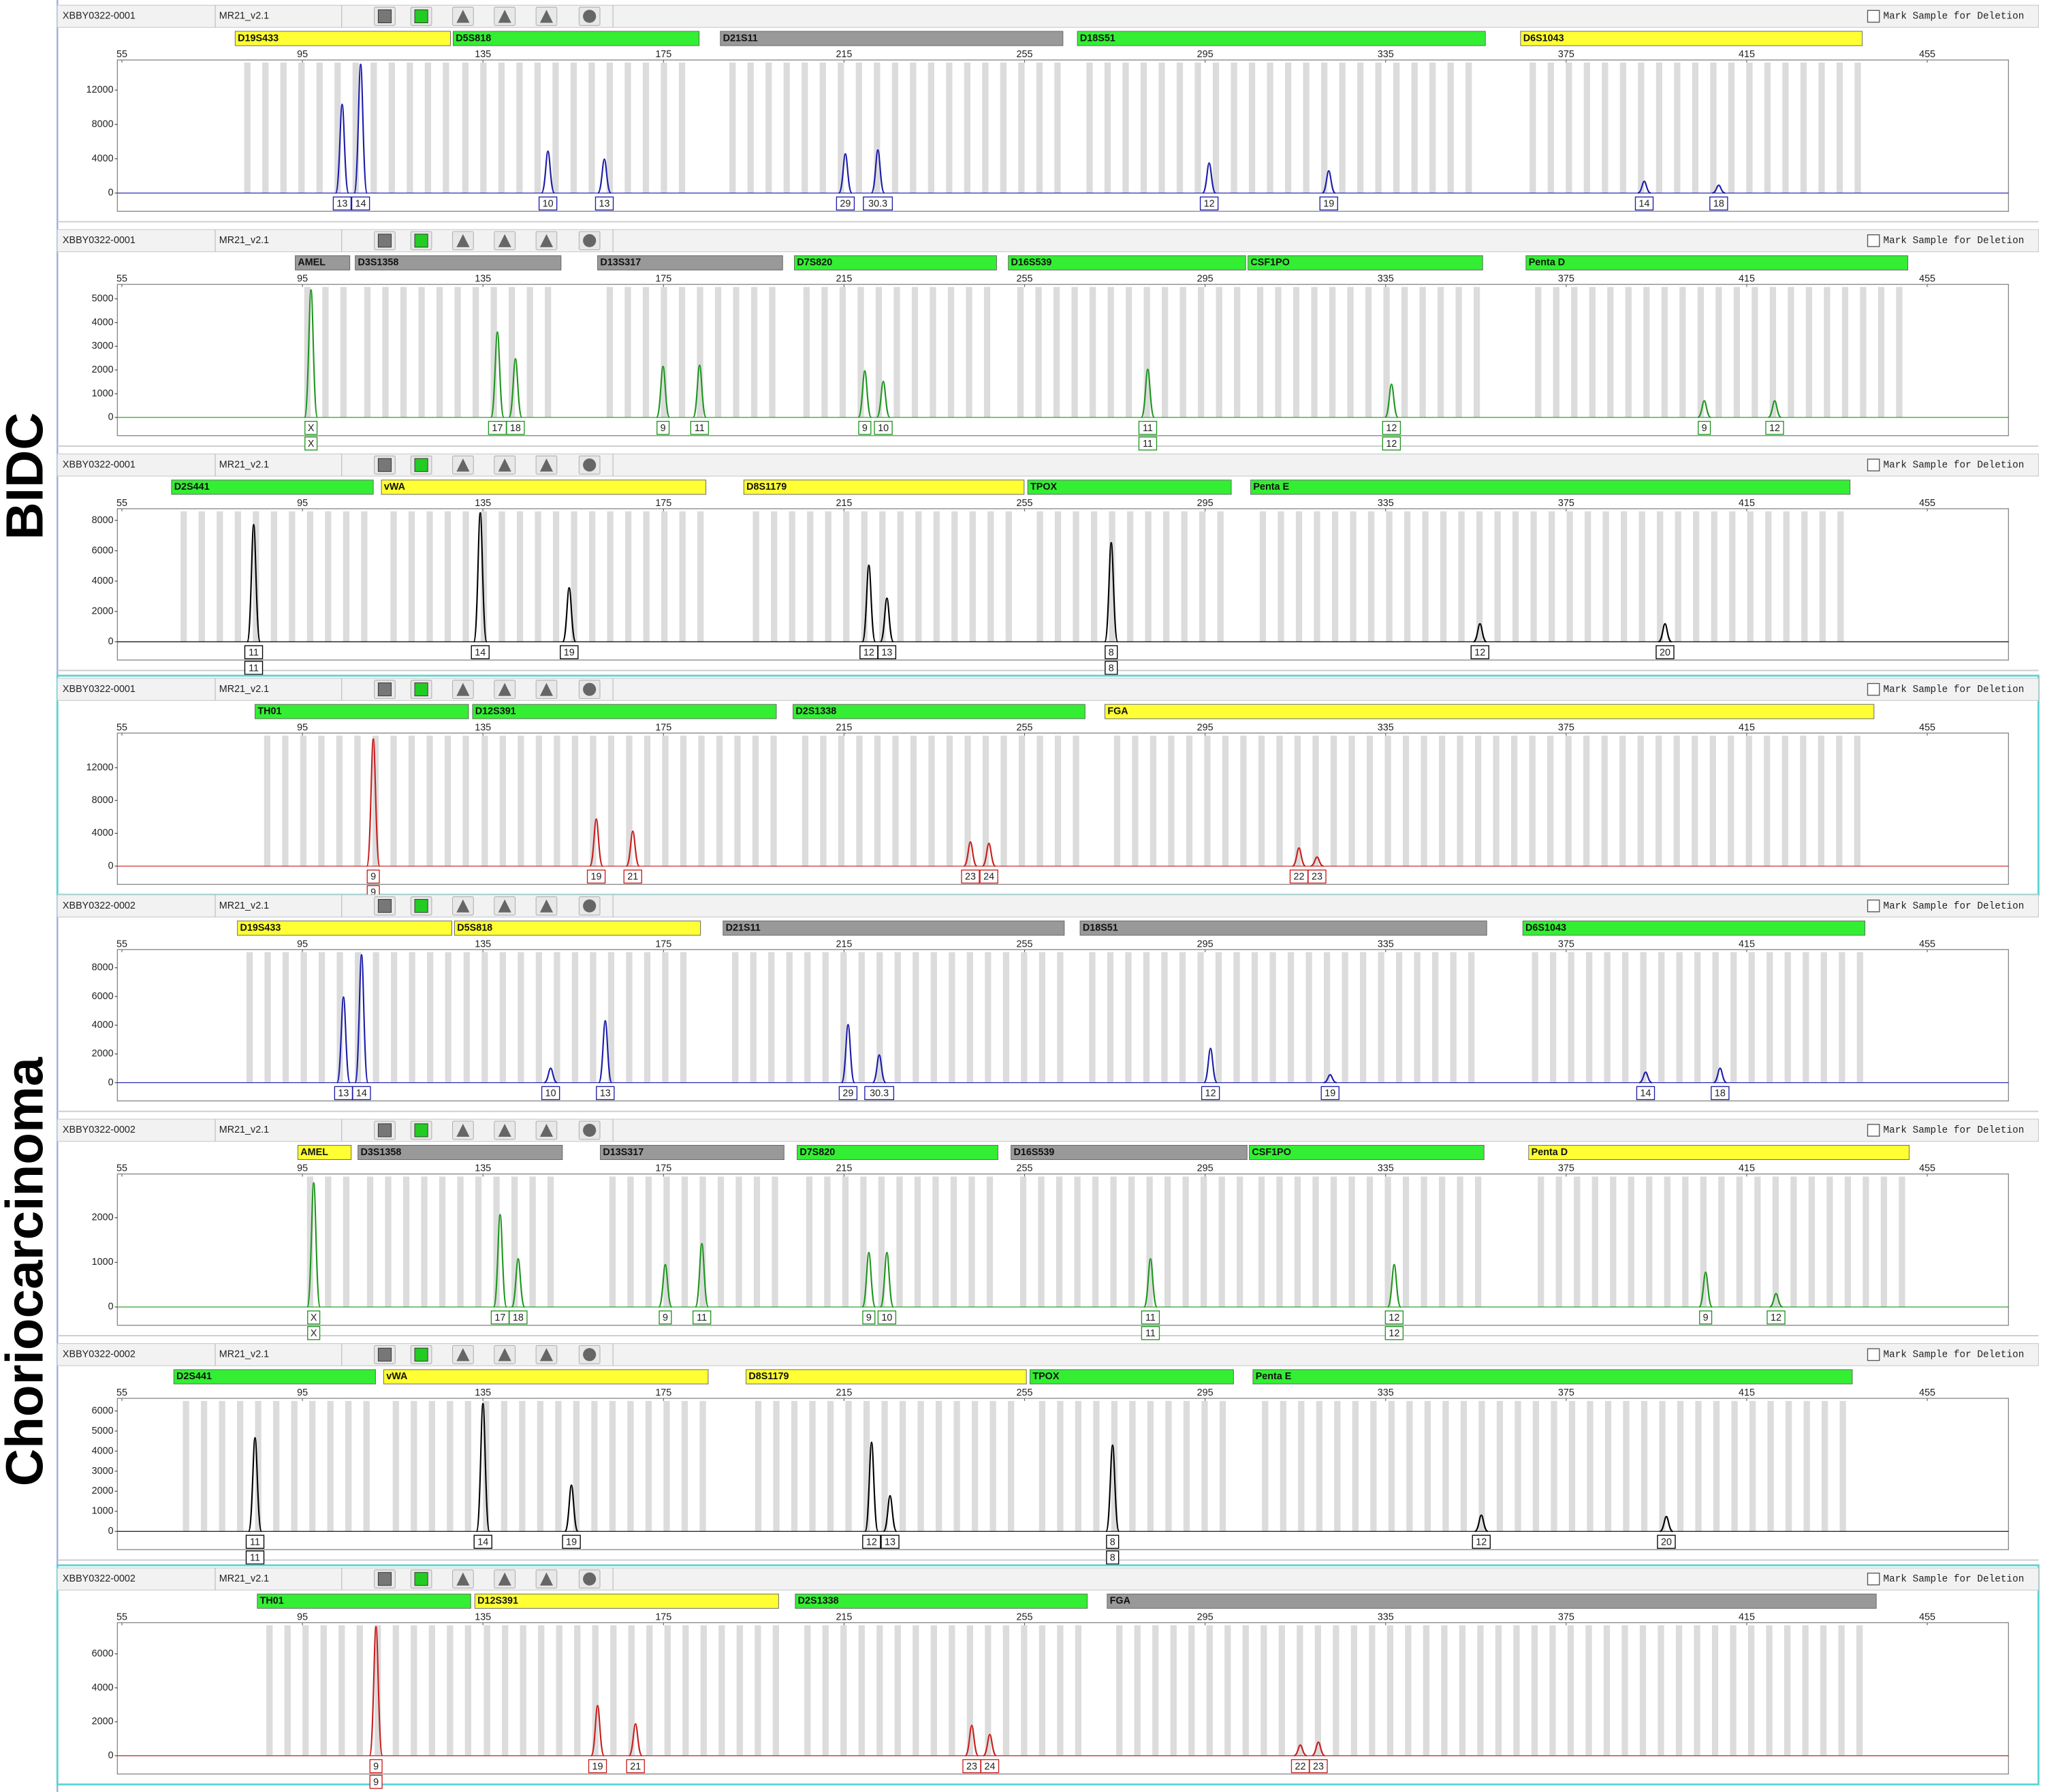 The width and height of the screenshot is (2045, 1792). Describe the element at coordinates (302, 944) in the screenshot. I see `x-tick-label: 95` at that location.